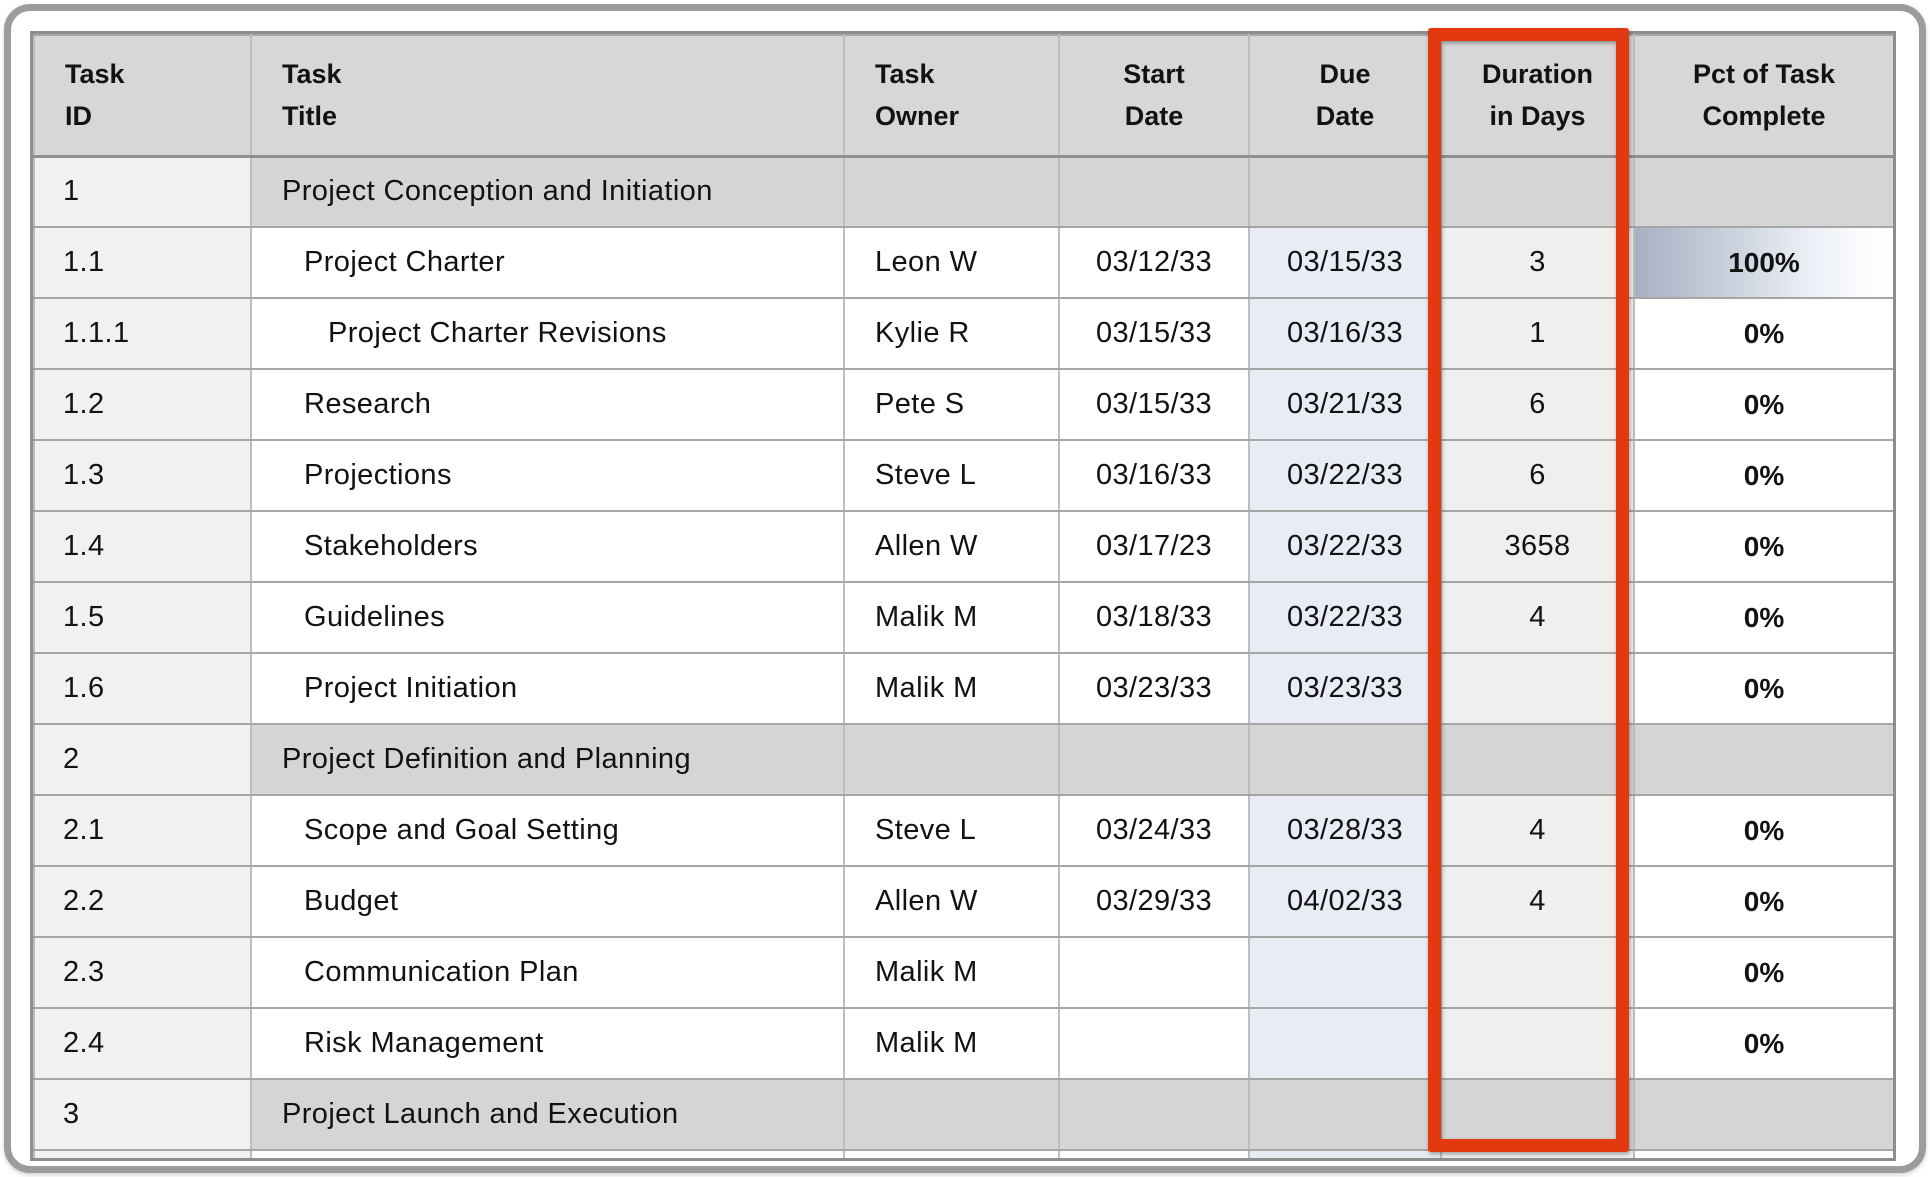  What do you see at coordinates (142, 191) in the screenshot?
I see `cell-id: 1` at bounding box center [142, 191].